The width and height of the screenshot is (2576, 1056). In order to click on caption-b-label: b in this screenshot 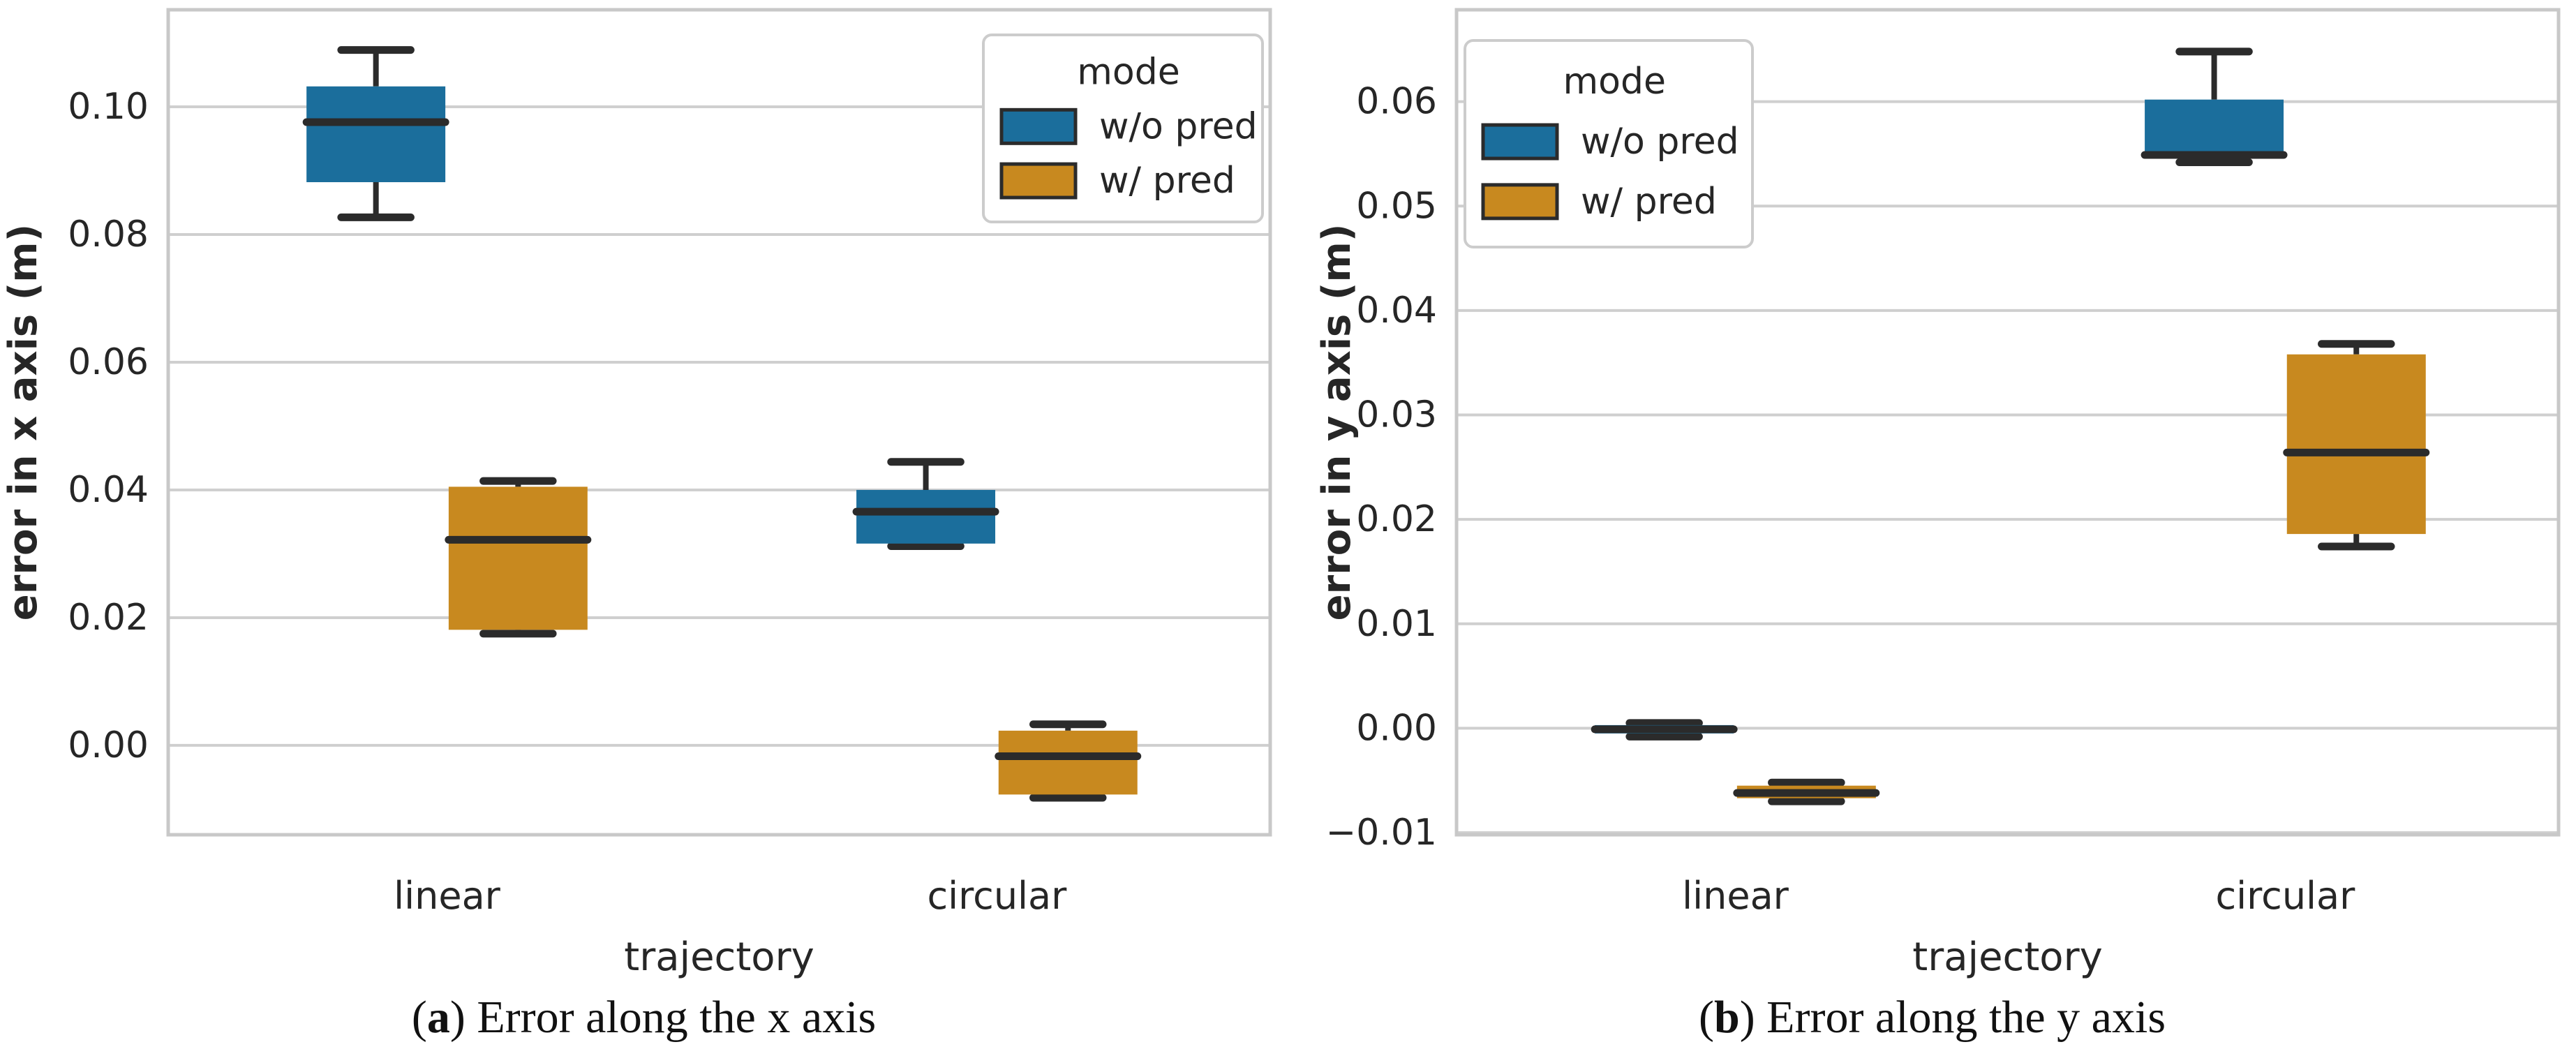, I will do `click(1726, 1017)`.